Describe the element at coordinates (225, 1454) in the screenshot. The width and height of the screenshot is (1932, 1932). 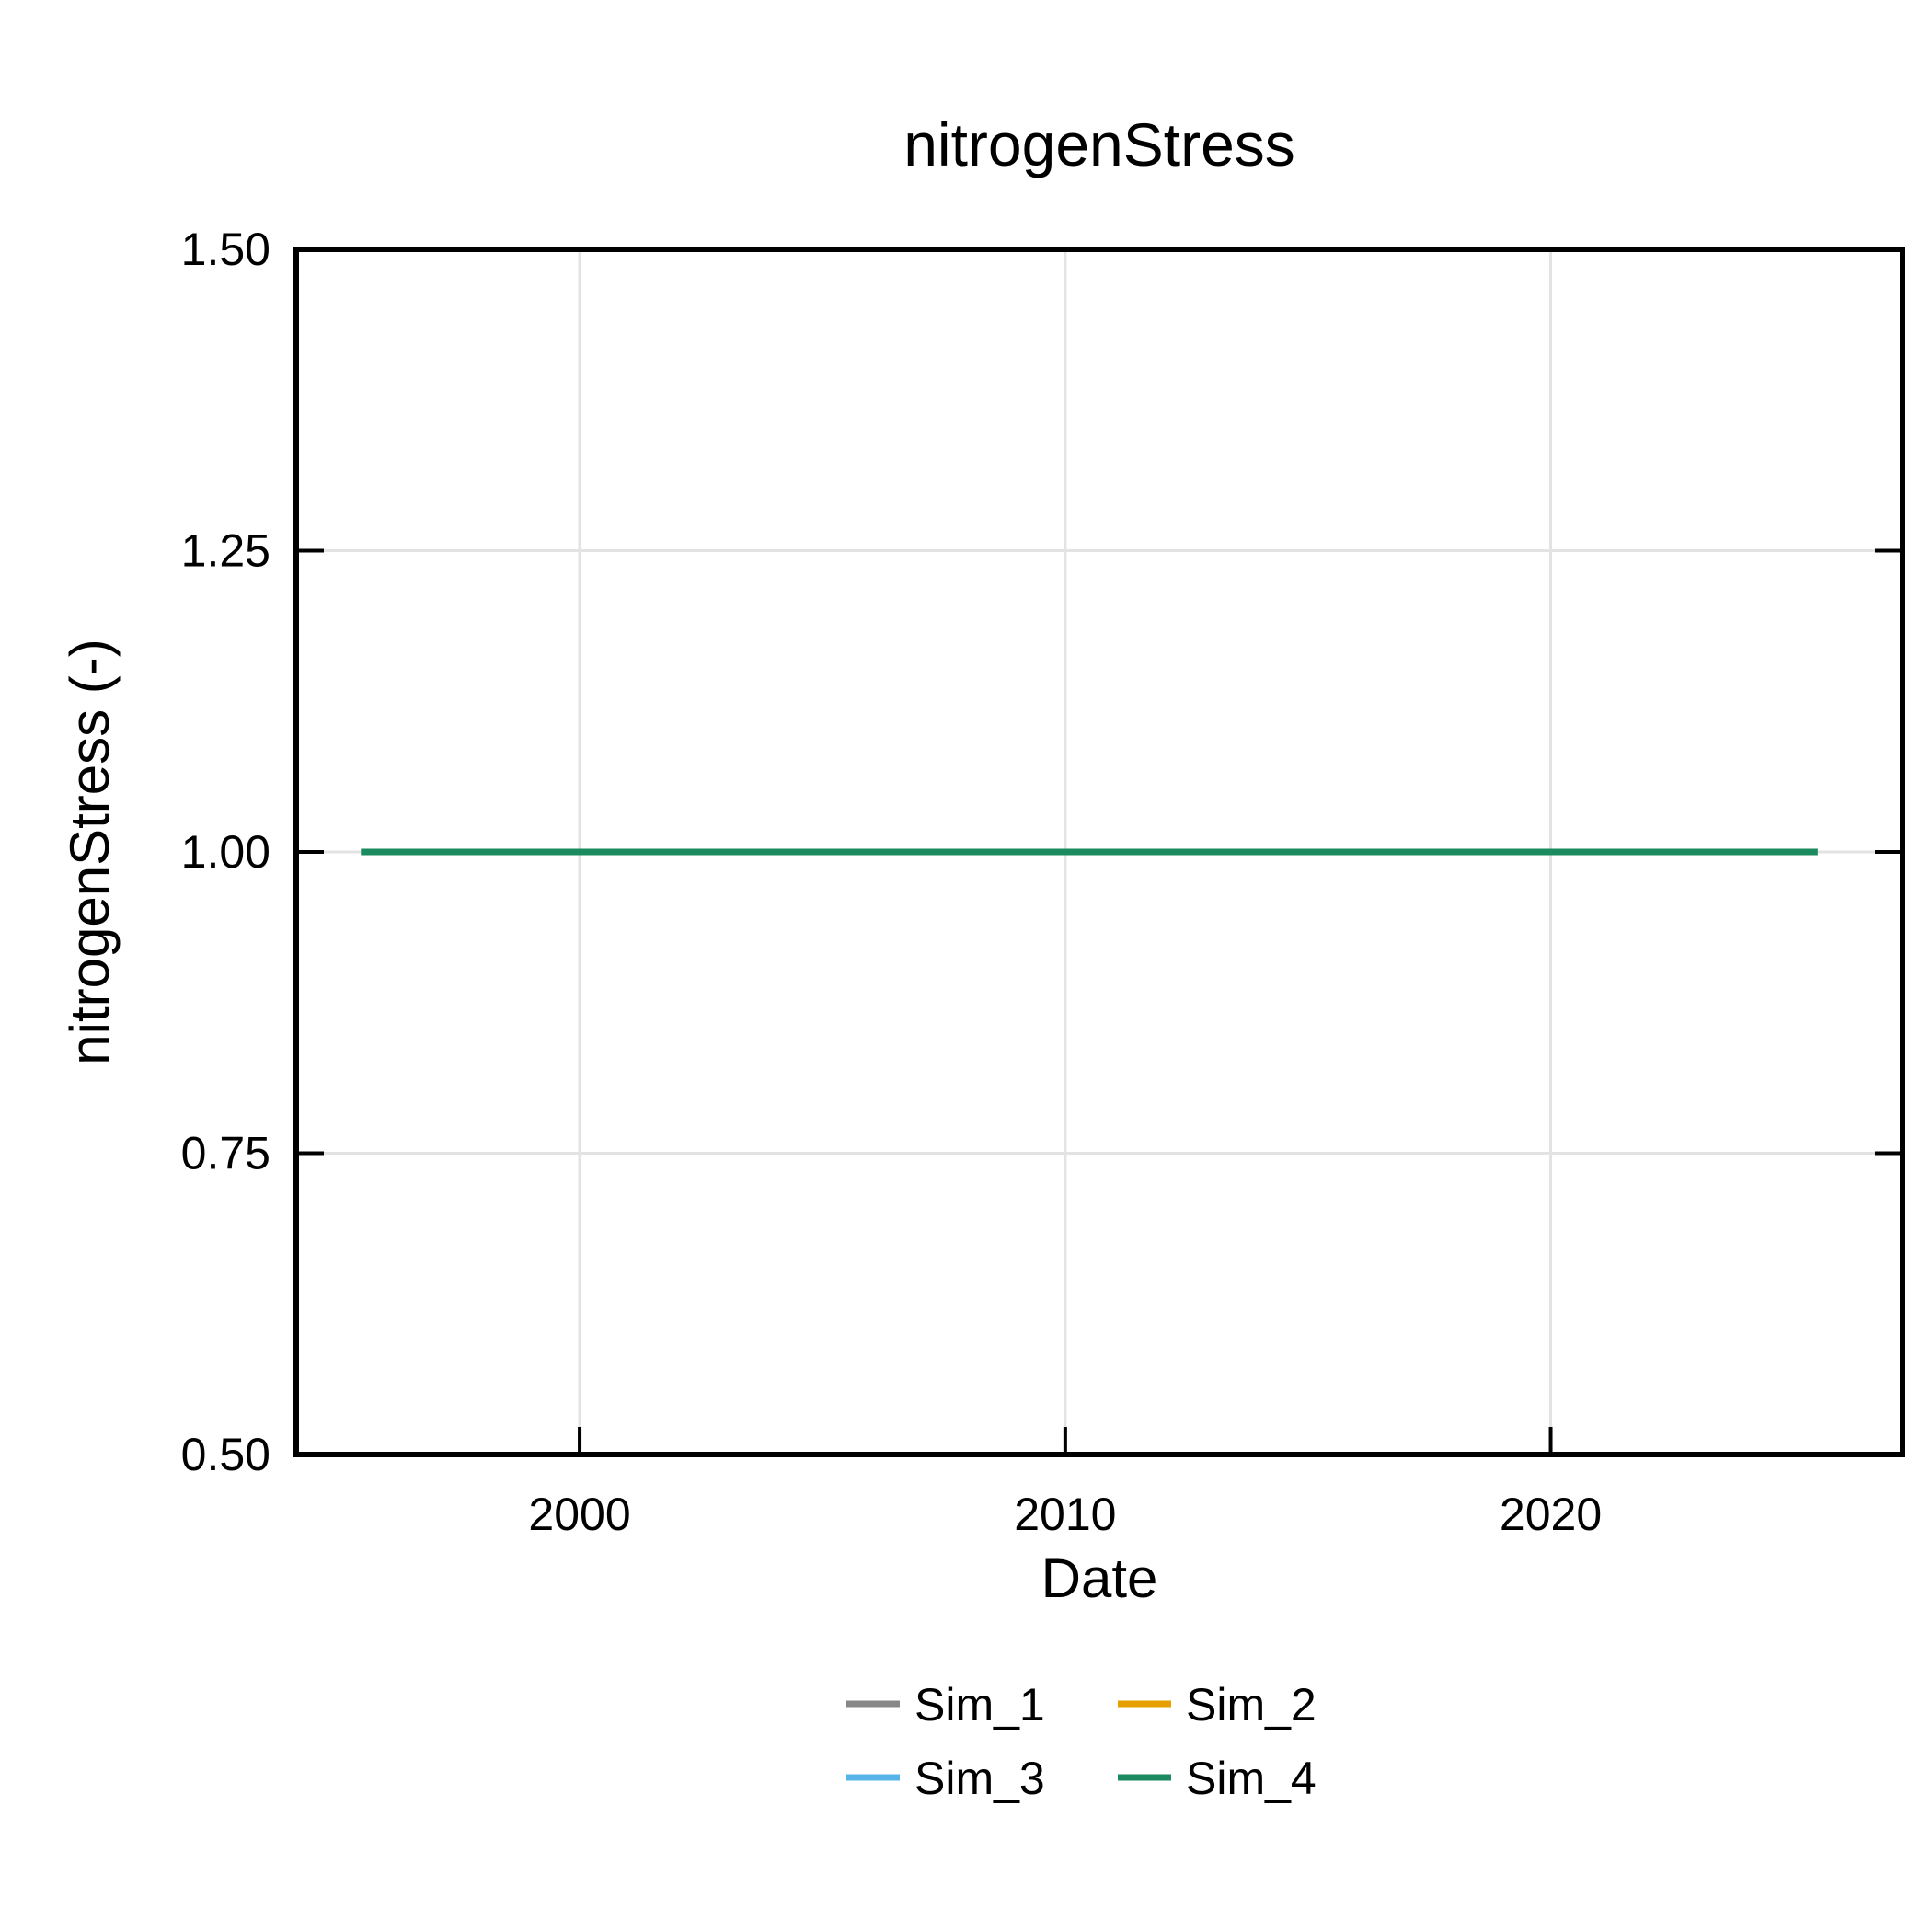
I see `y-tick-label: 0.50` at that location.